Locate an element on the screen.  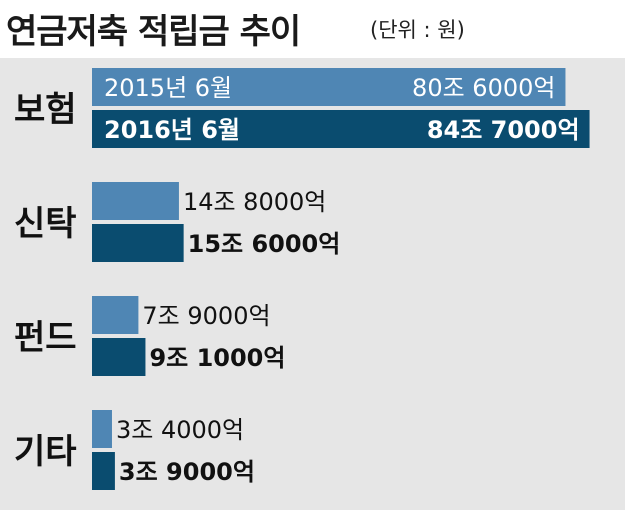
category-label: 펀드 is located at coordinates (45, 338).